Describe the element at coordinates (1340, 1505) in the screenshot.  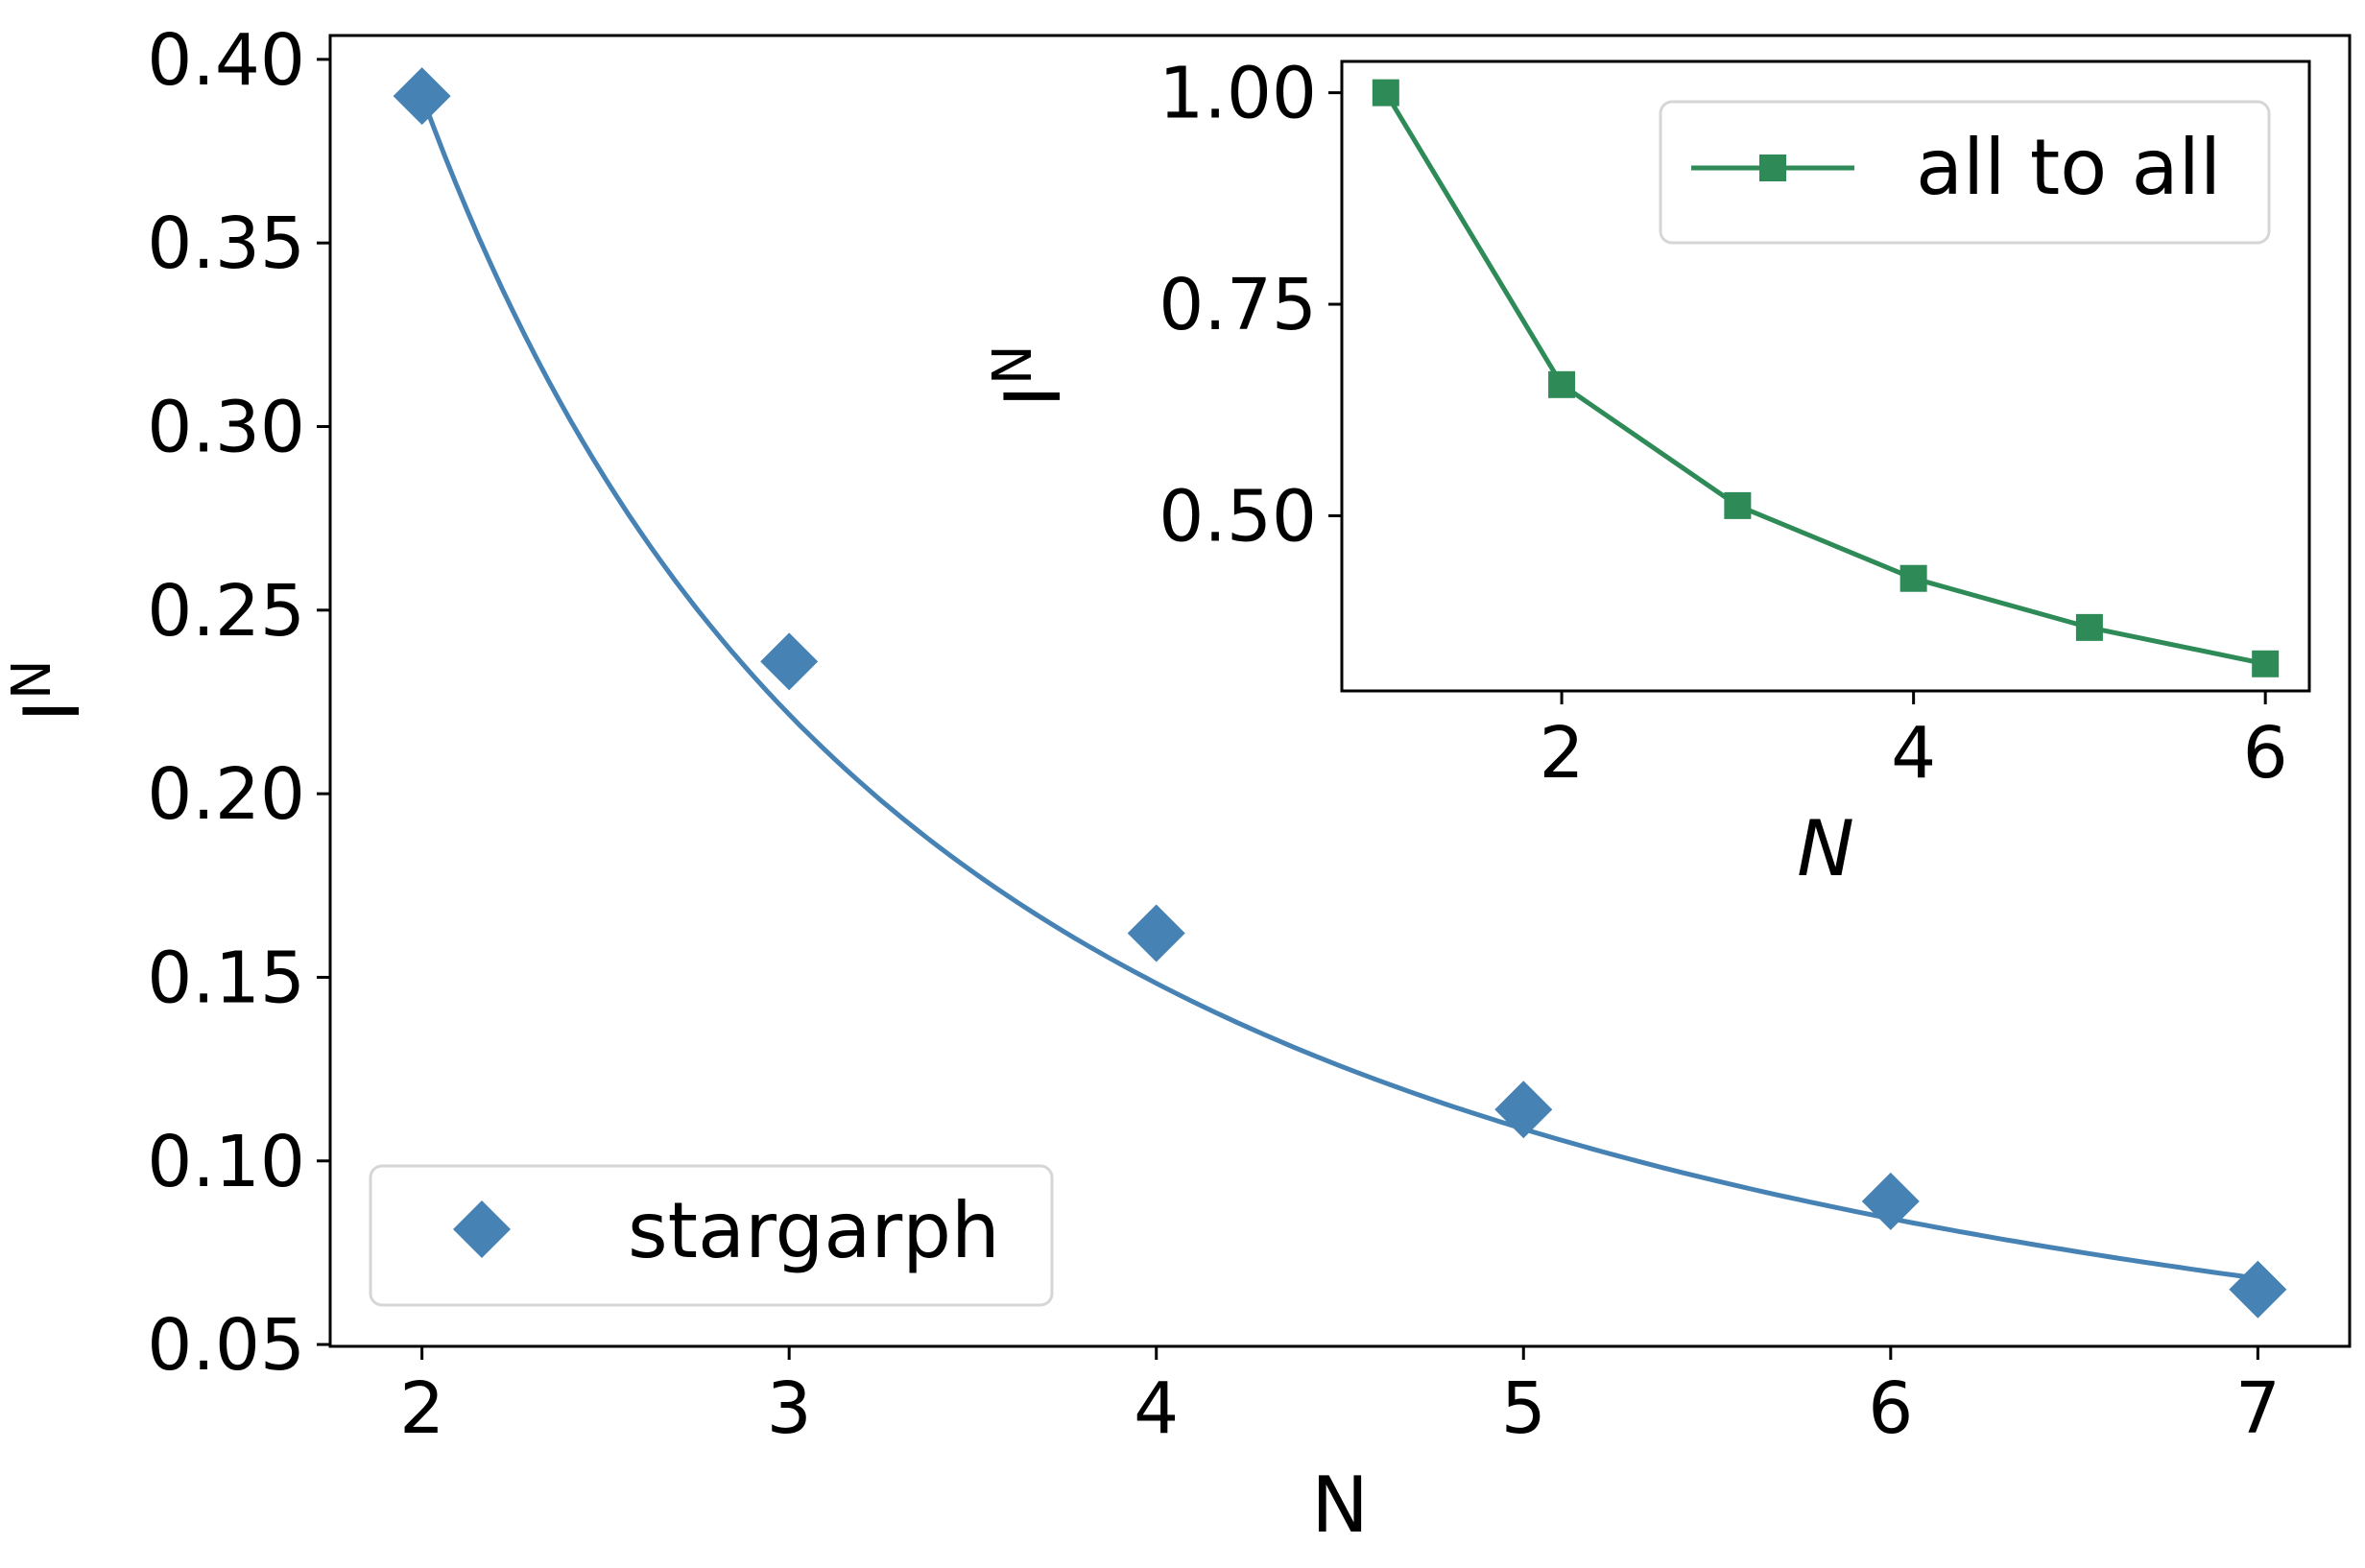
I see `main-x-axis-label: N` at that location.